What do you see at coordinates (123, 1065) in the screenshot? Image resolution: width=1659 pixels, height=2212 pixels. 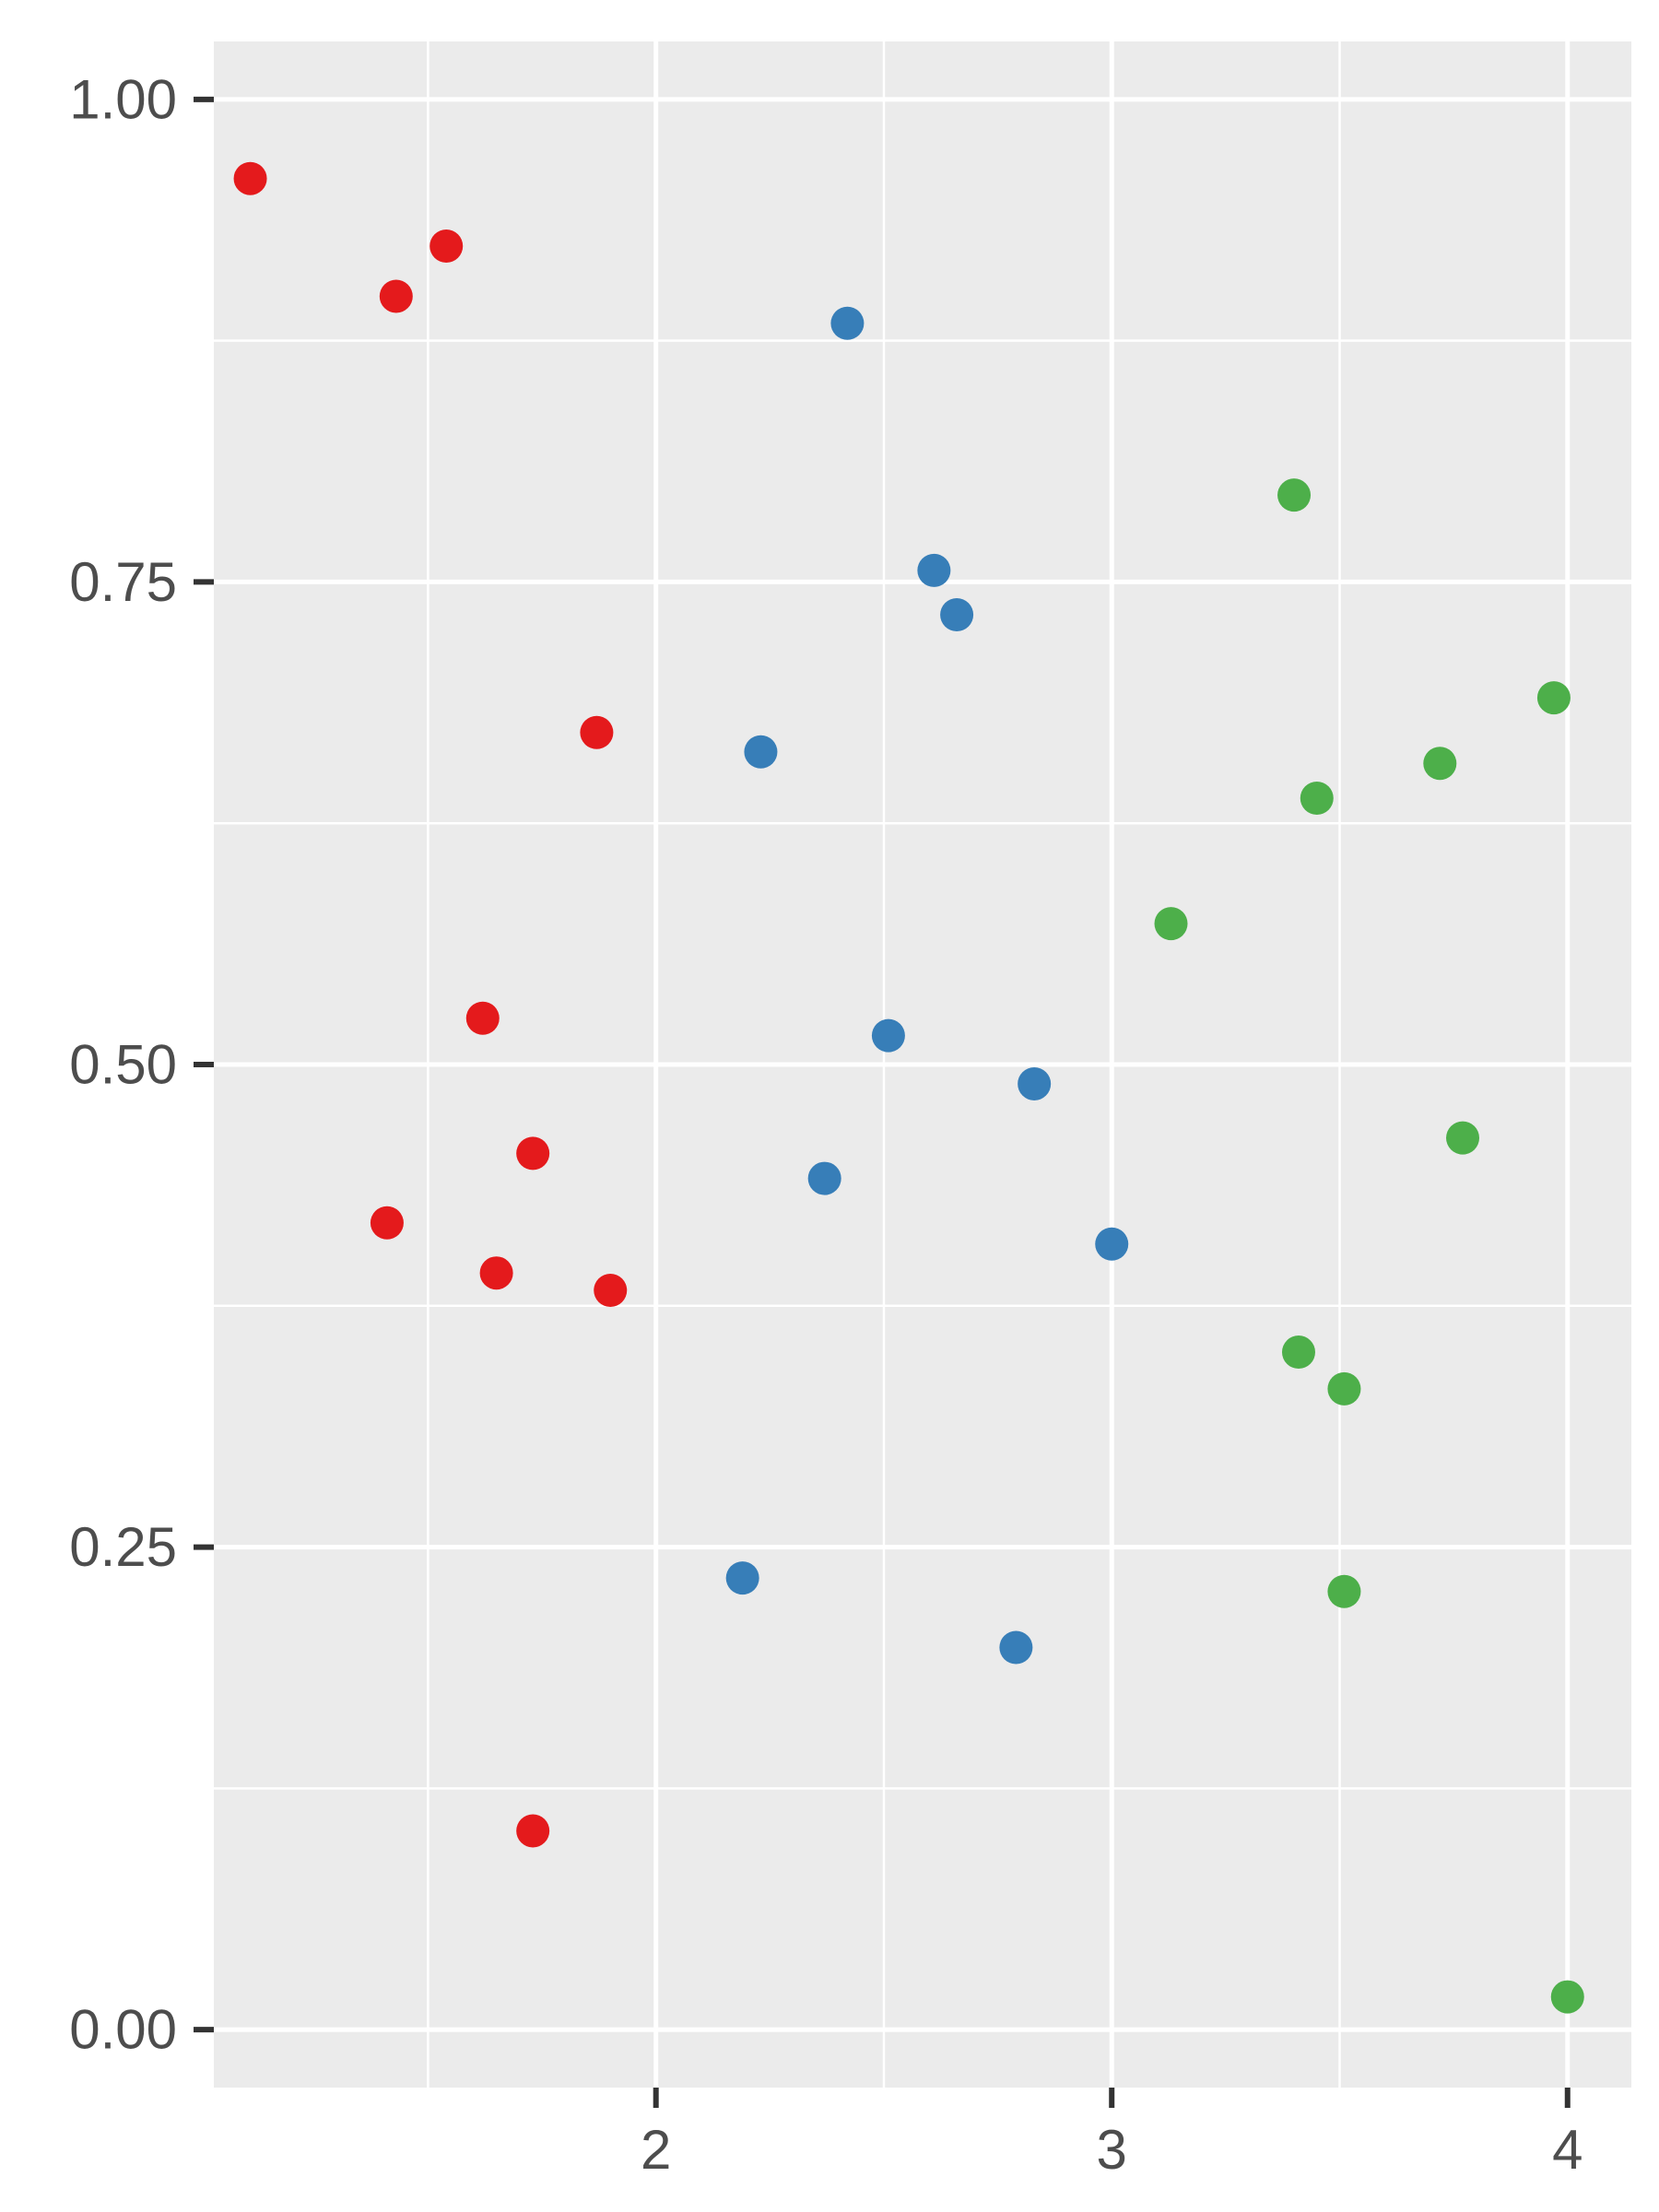 I see `y-tick-label: 0.50` at bounding box center [123, 1065].